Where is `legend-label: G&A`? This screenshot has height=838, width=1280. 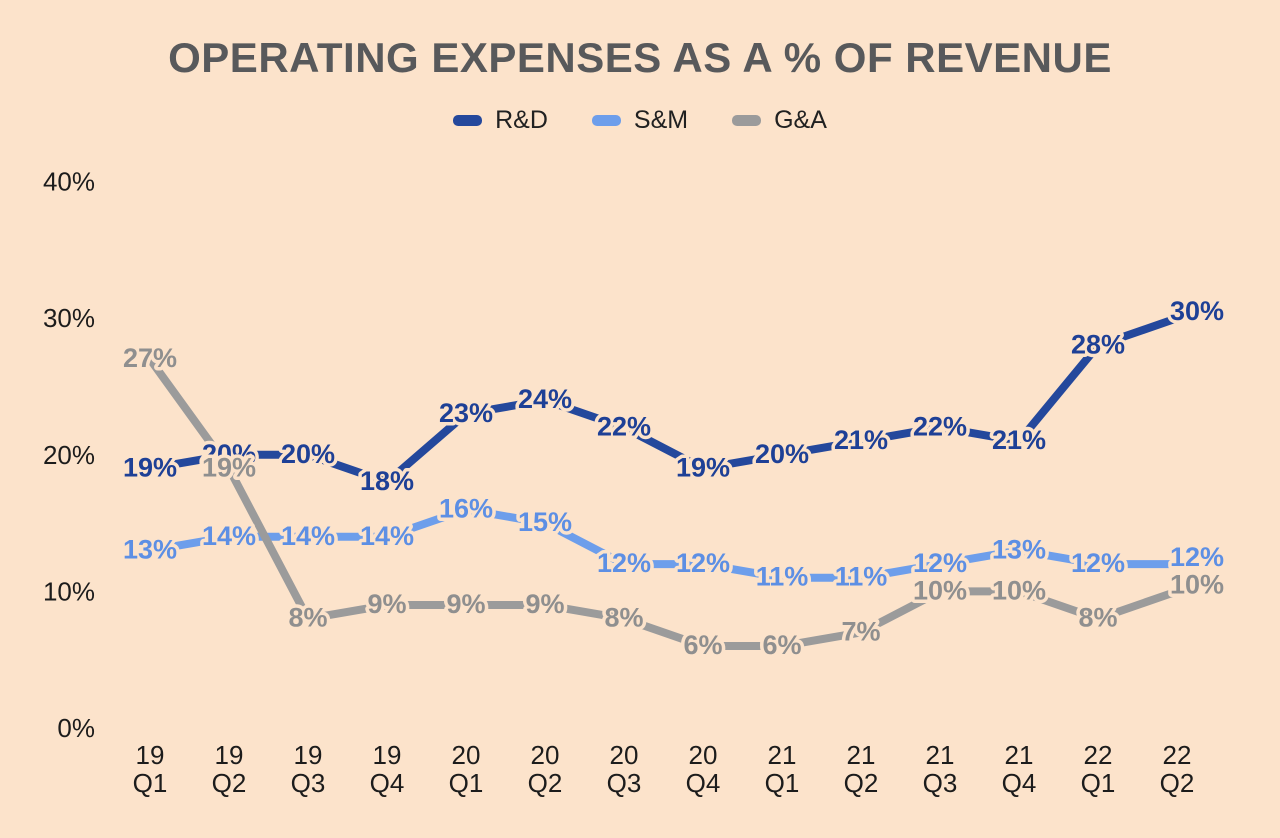
legend-label: G&A is located at coordinates (800, 120).